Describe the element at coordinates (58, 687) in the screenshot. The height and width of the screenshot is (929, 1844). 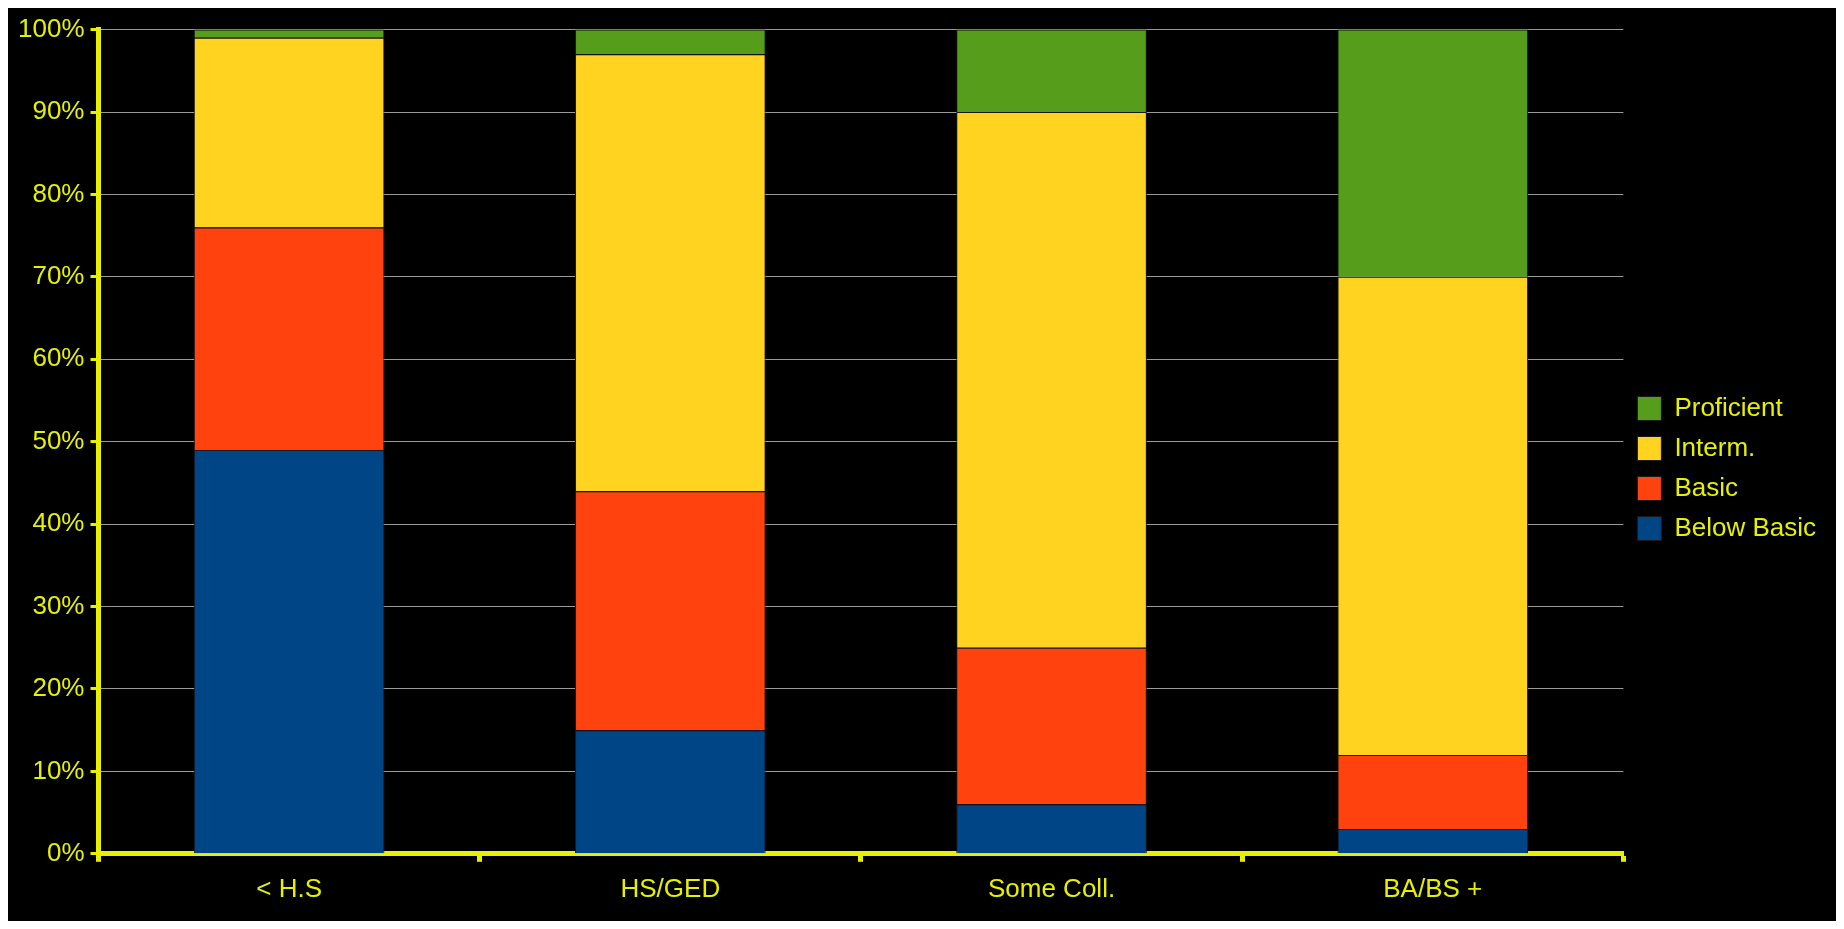
I see `y-tick-label: 20%` at that location.